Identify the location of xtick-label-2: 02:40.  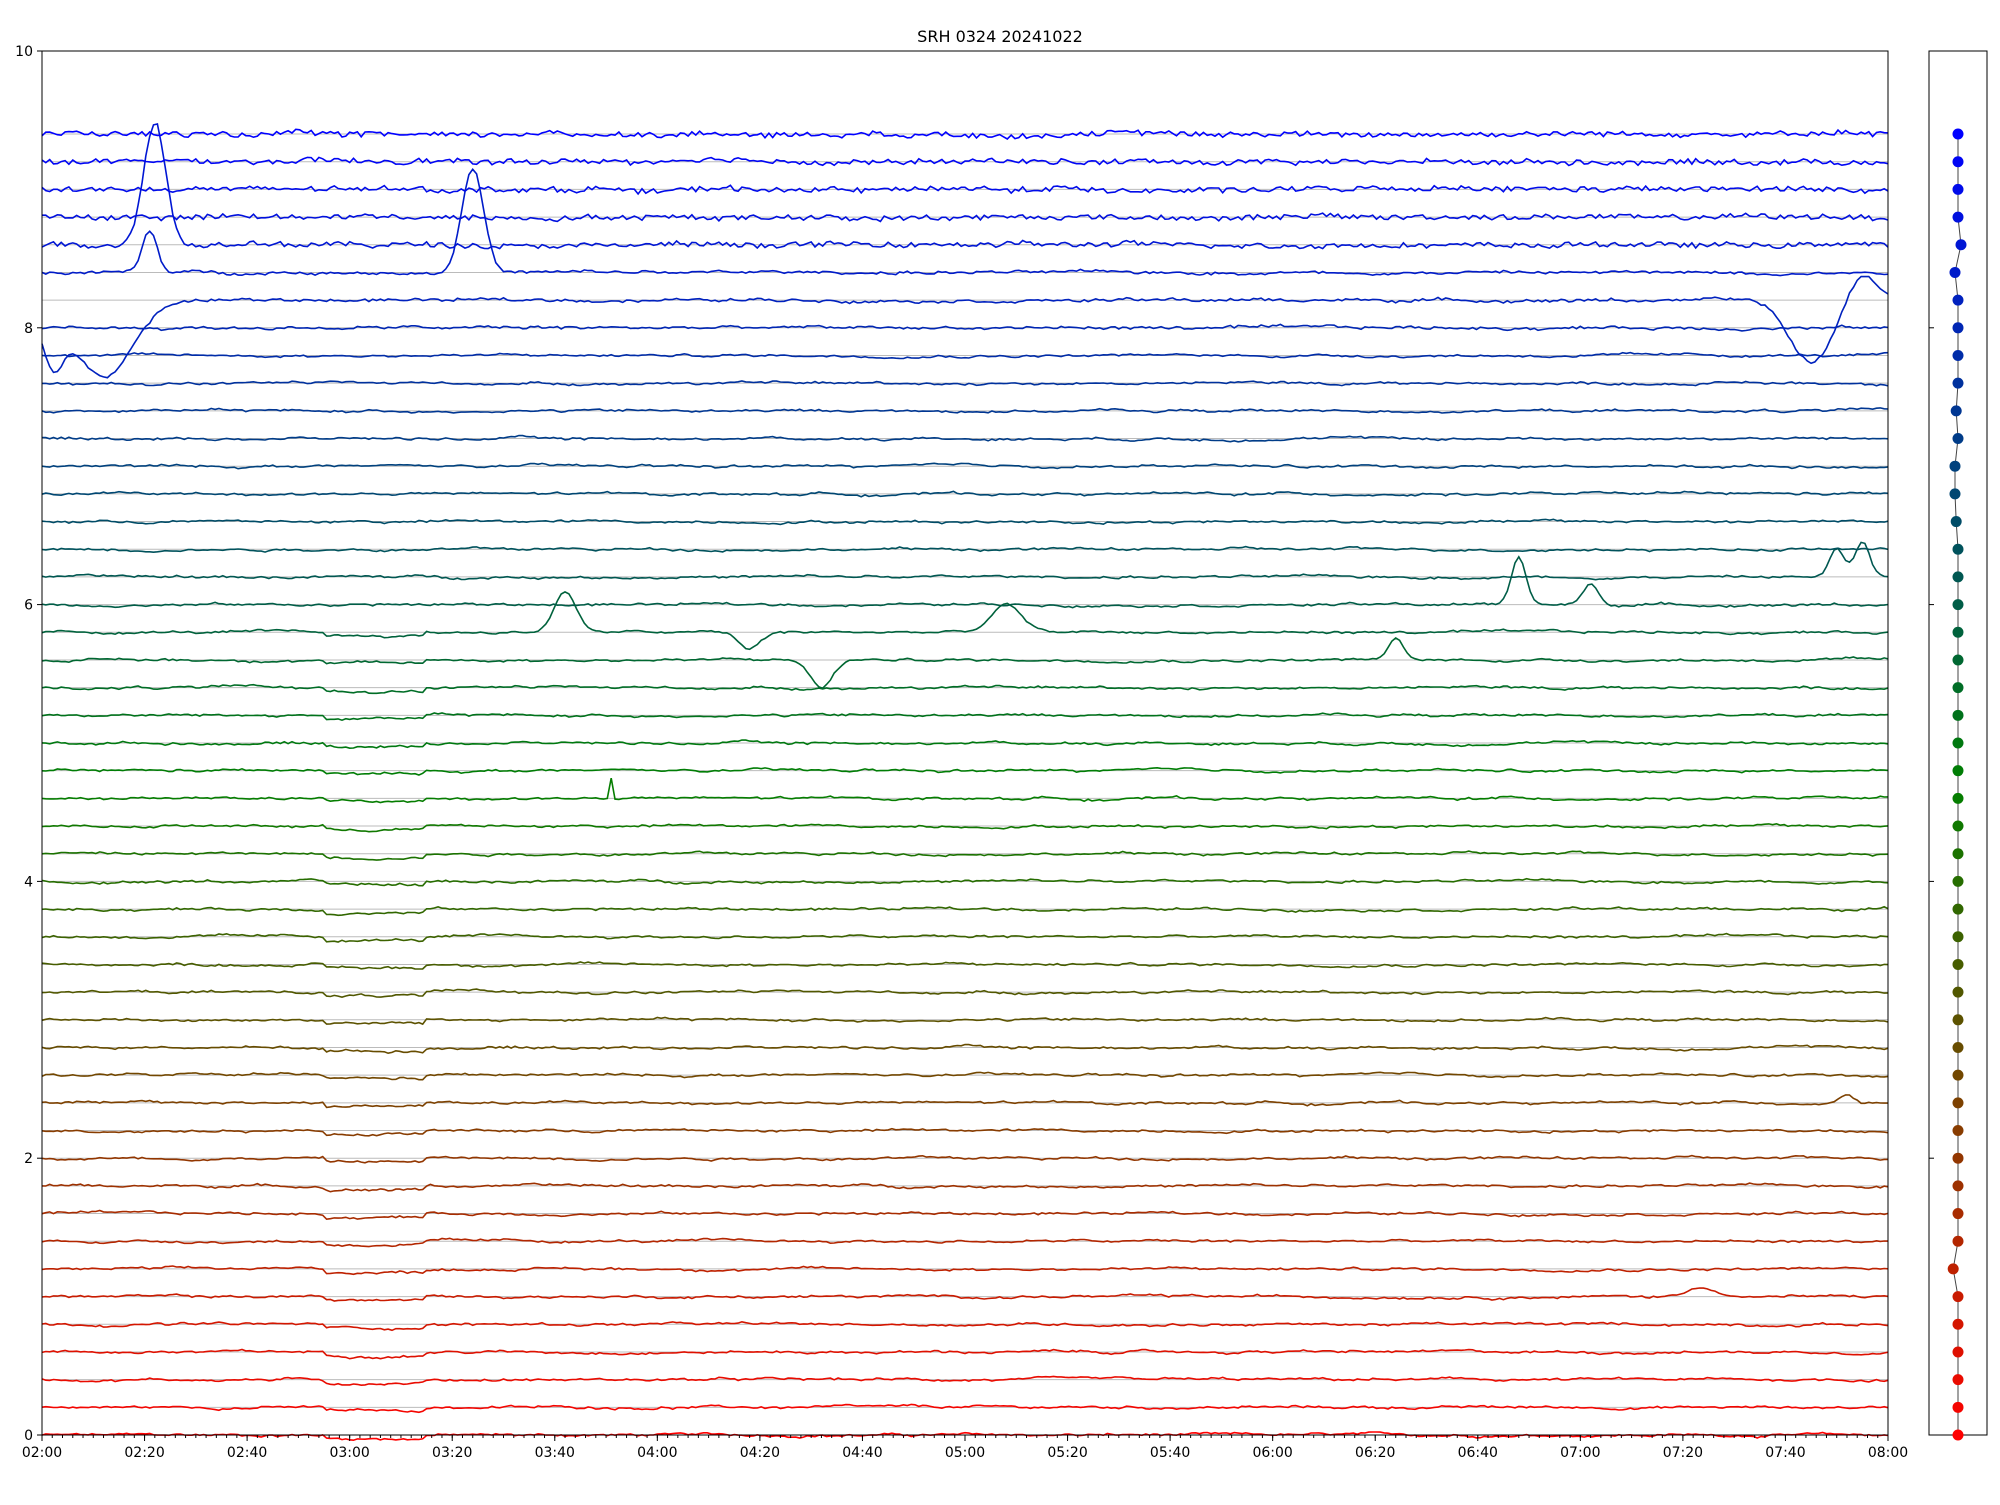
(247, 1453).